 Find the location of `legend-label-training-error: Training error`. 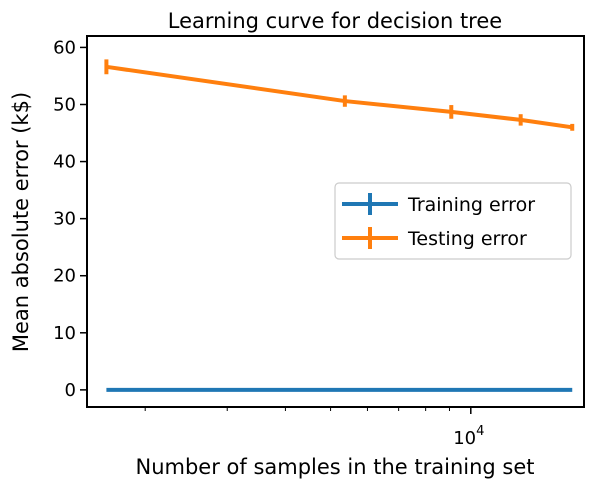

legend-label-training-error: Training error is located at coordinates (471, 205).